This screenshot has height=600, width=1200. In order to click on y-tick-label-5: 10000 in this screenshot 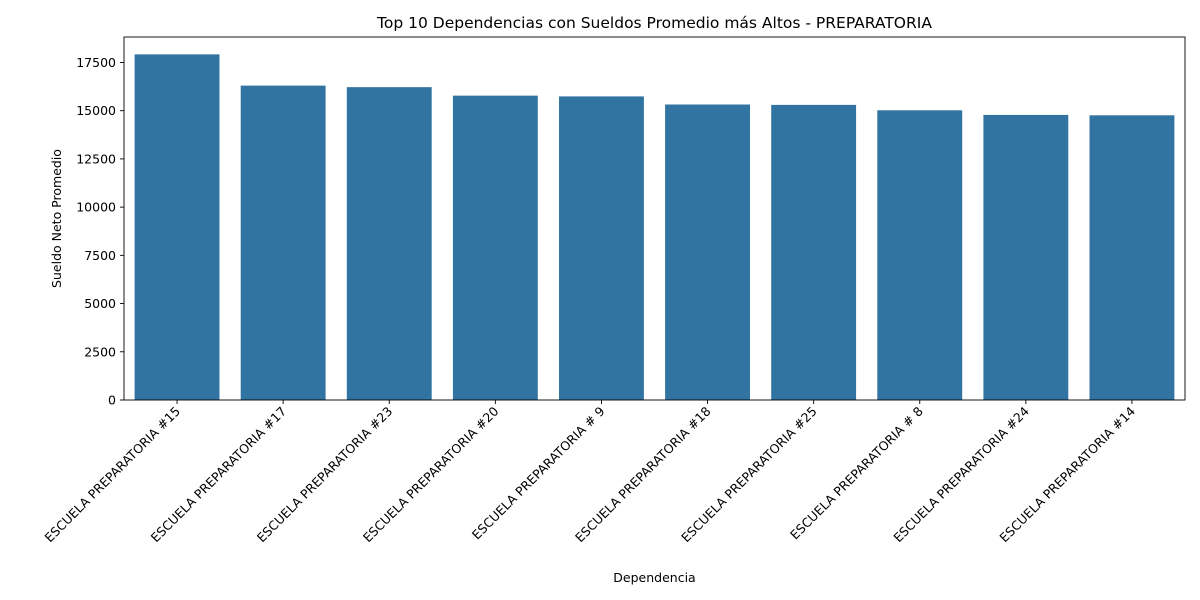, I will do `click(96, 207)`.